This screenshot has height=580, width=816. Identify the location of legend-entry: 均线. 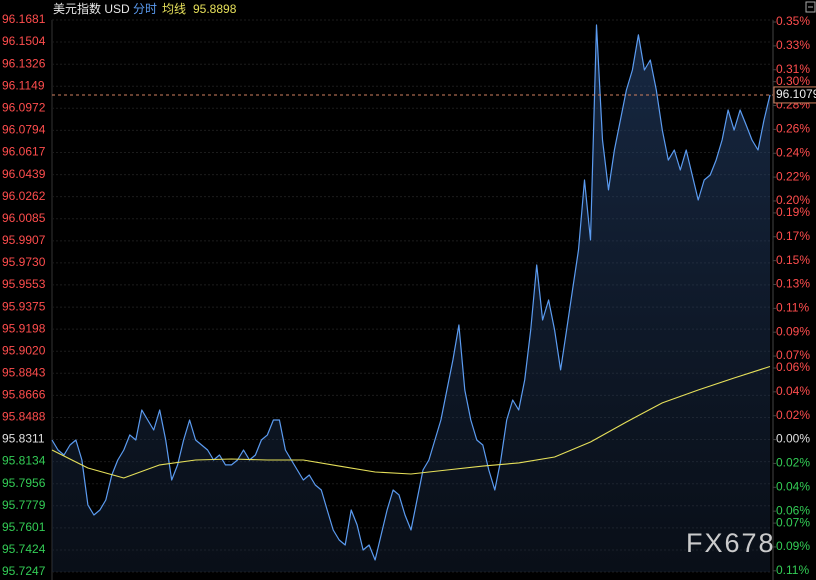
(174, 9).